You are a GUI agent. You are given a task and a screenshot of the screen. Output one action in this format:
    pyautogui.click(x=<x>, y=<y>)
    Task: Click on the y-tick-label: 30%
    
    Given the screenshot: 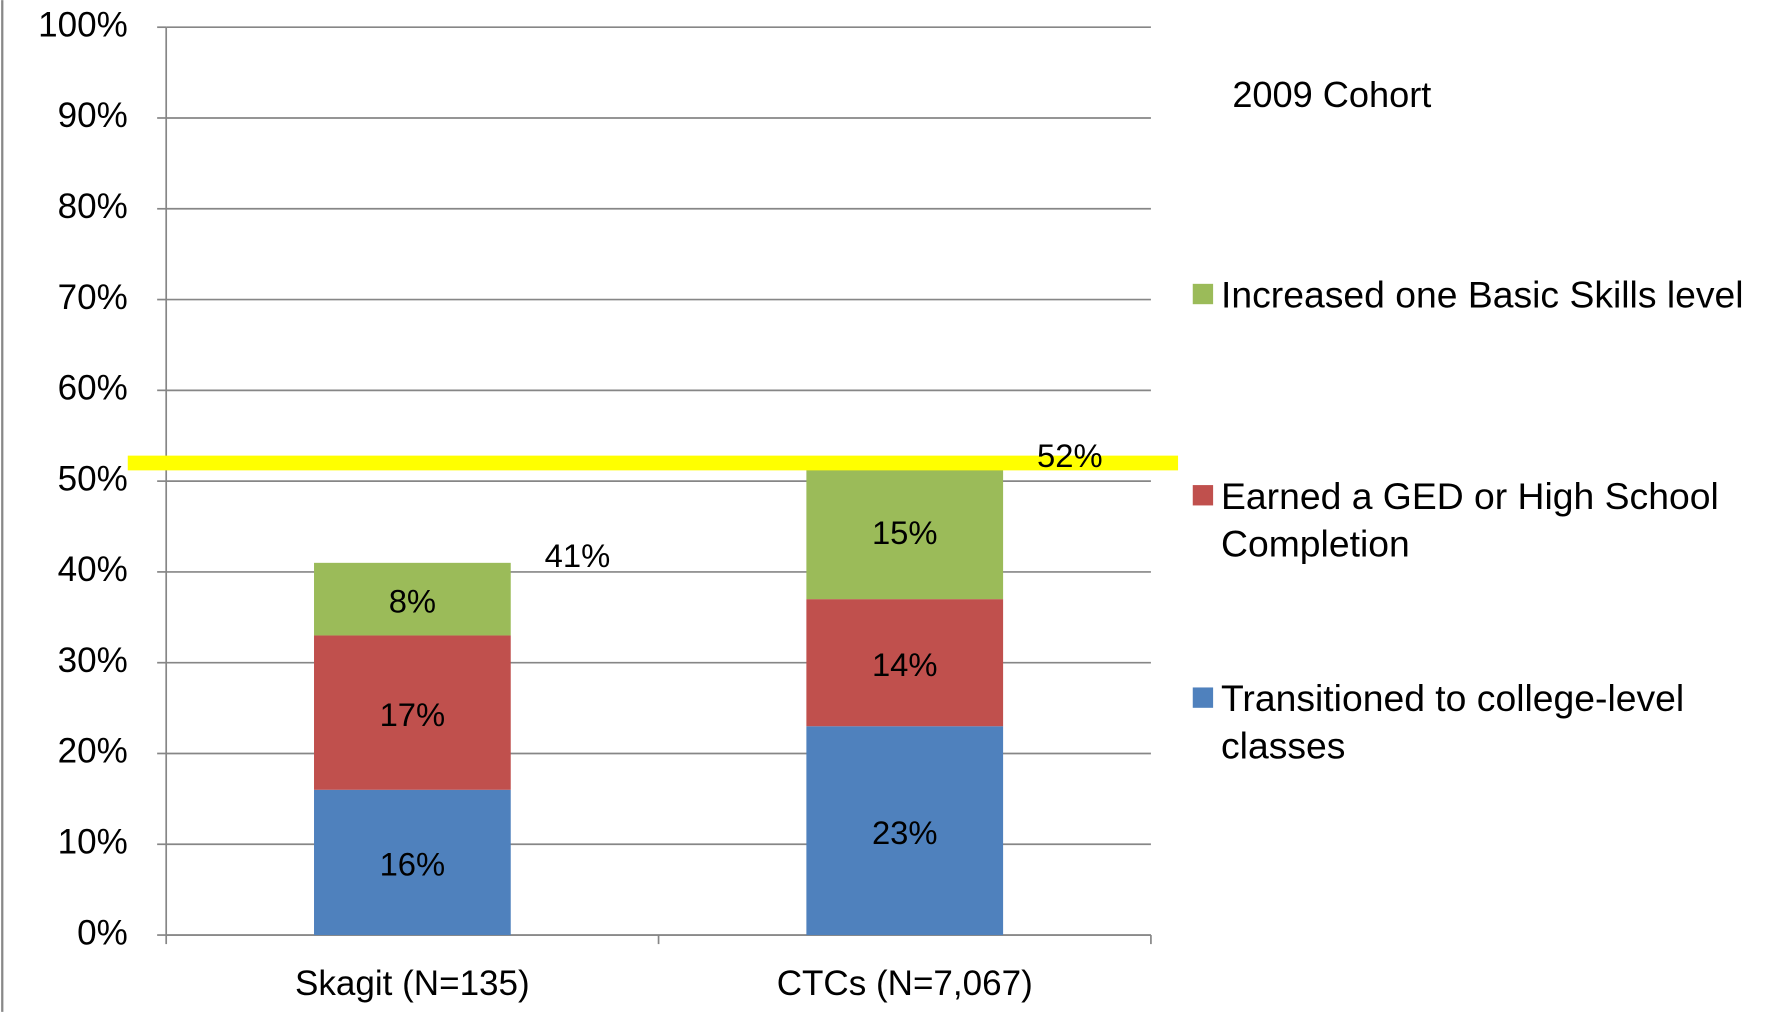 What is the action you would take?
    pyautogui.click(x=93, y=660)
    